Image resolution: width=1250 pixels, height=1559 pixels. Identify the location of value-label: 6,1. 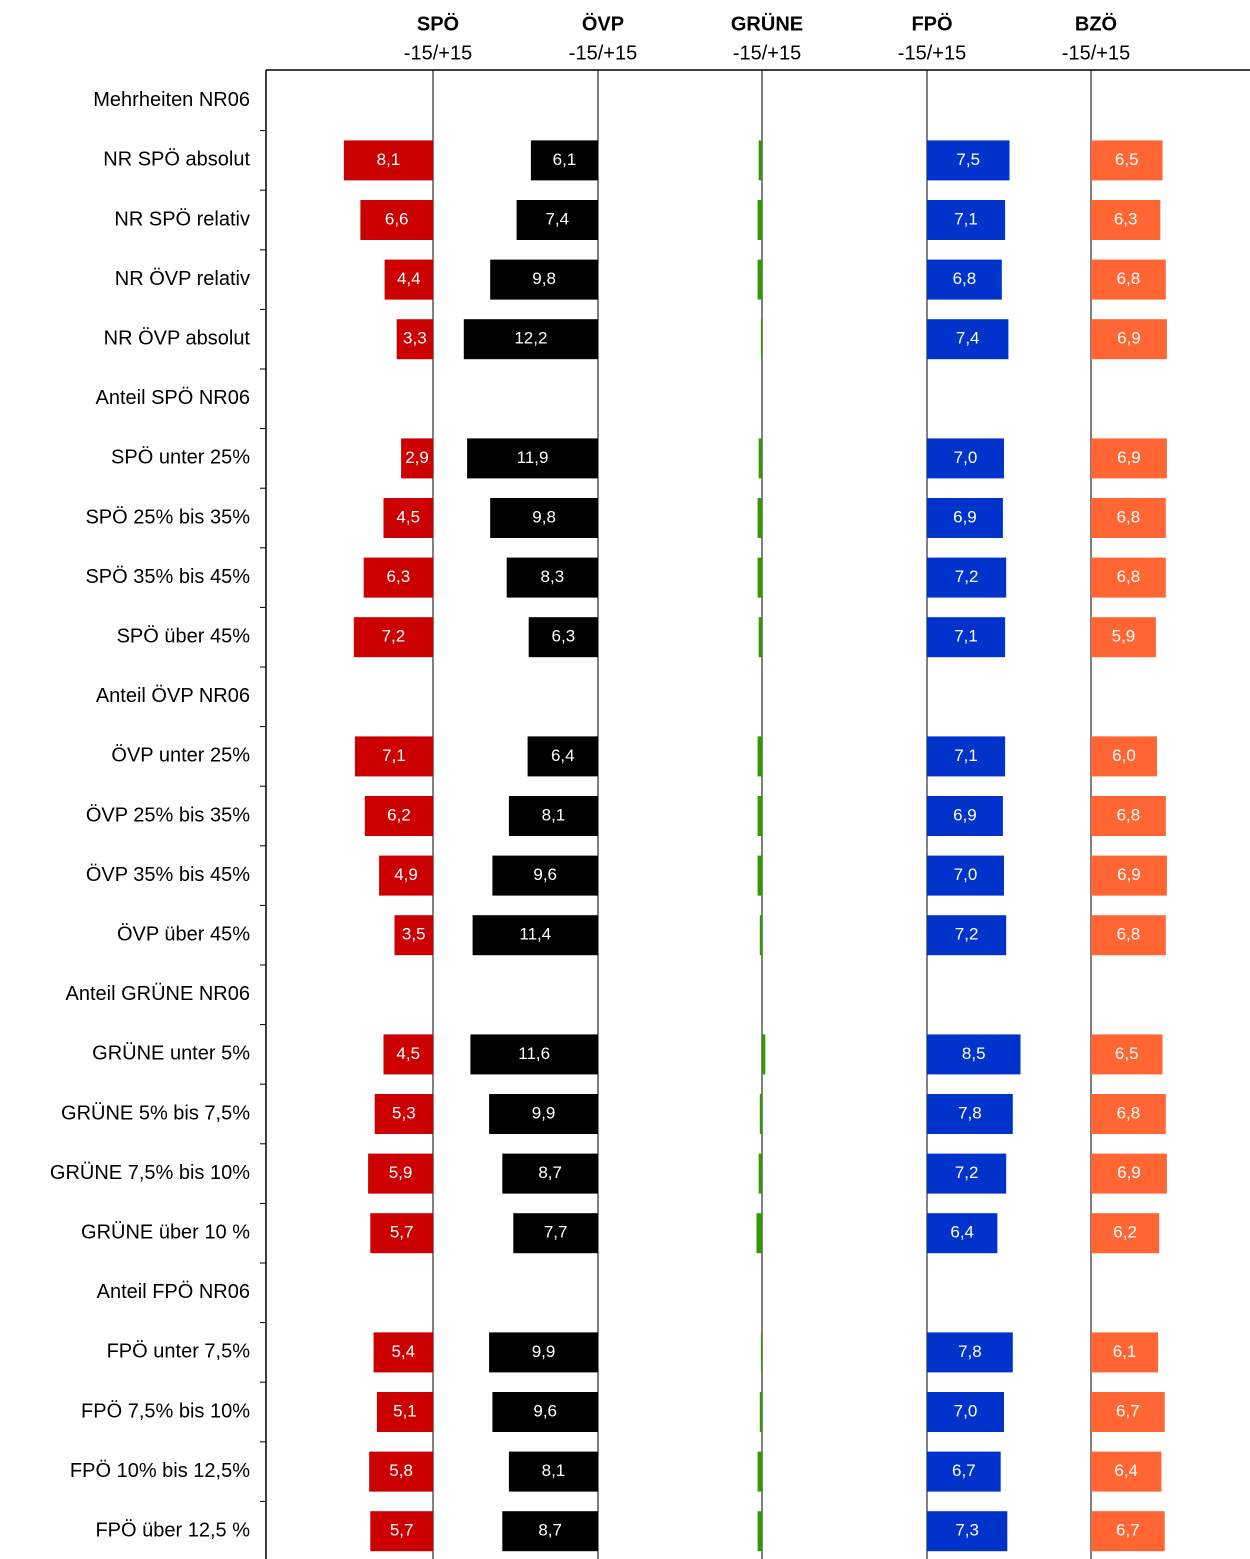
(1125, 1351).